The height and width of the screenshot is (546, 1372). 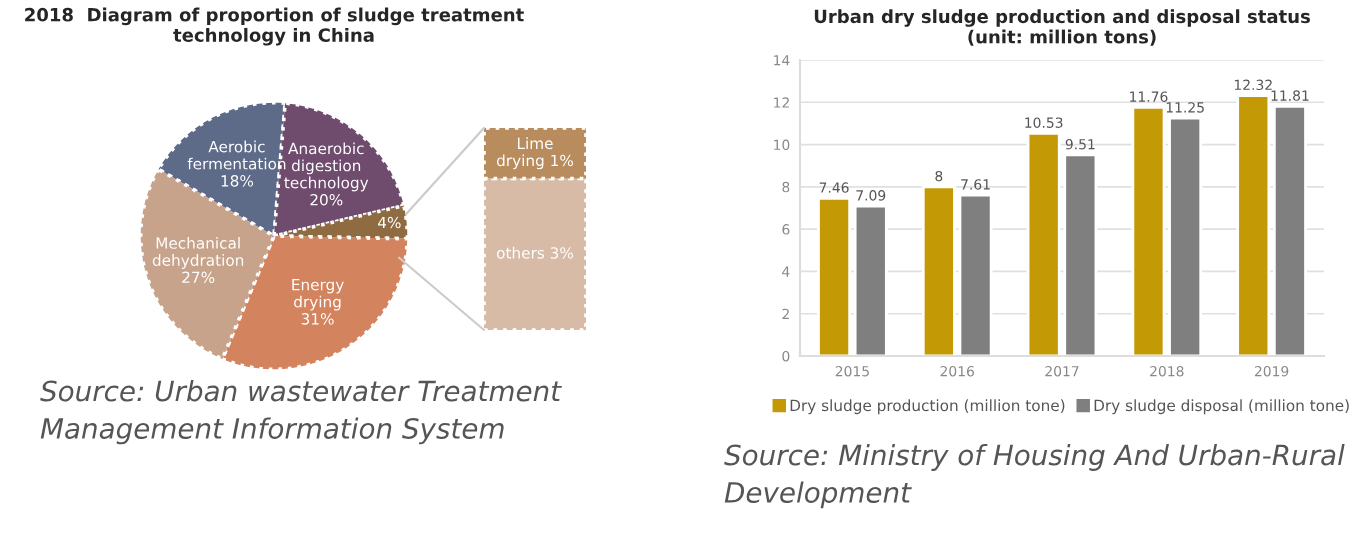 I want to click on source-note: Source: Ministry of Housing And Urban-Rural Development, so click(x=1034, y=476).